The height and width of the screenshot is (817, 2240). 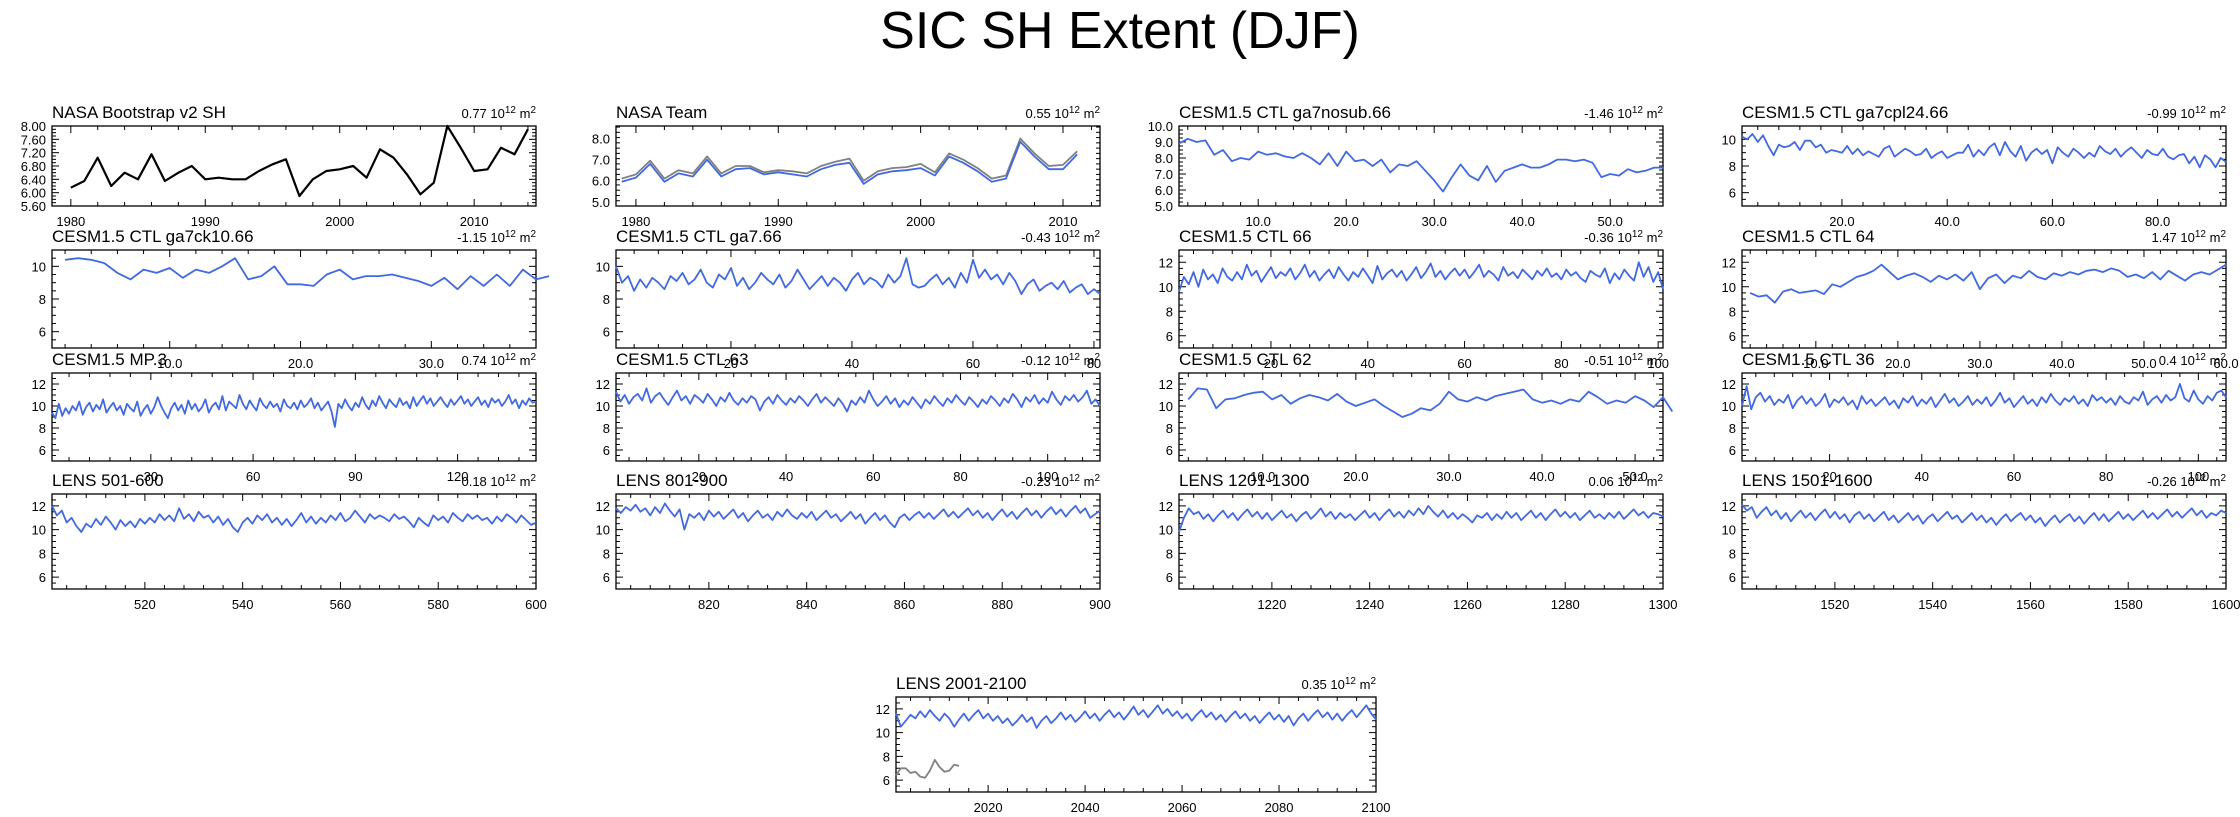 I want to click on x-tick-label: 20, so click(x=731, y=363).